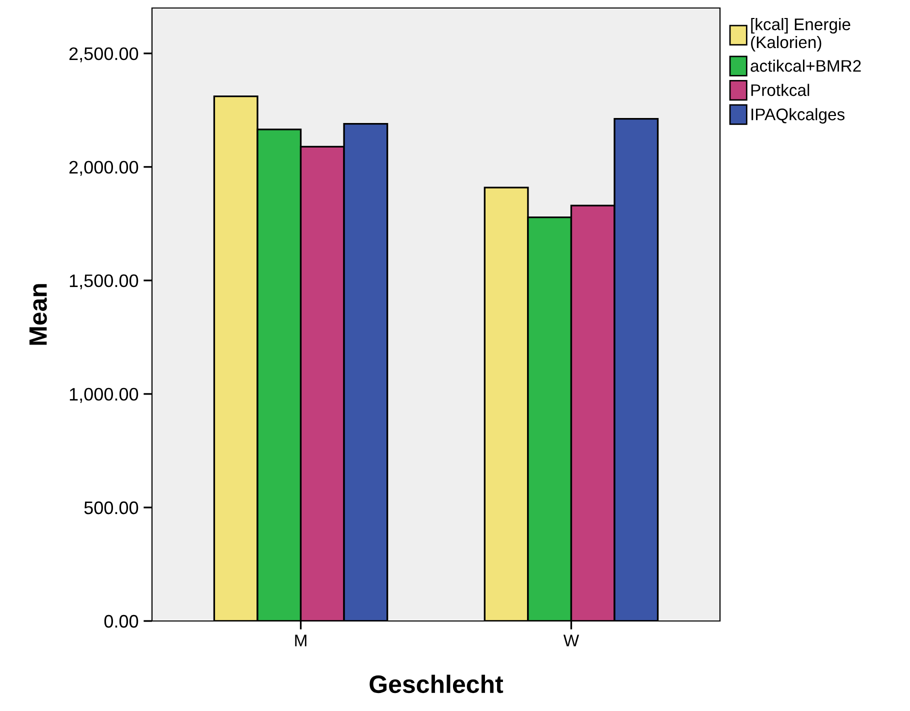  What do you see at coordinates (805, 66) in the screenshot?
I see `legend-label: actikcal+BMR2` at bounding box center [805, 66].